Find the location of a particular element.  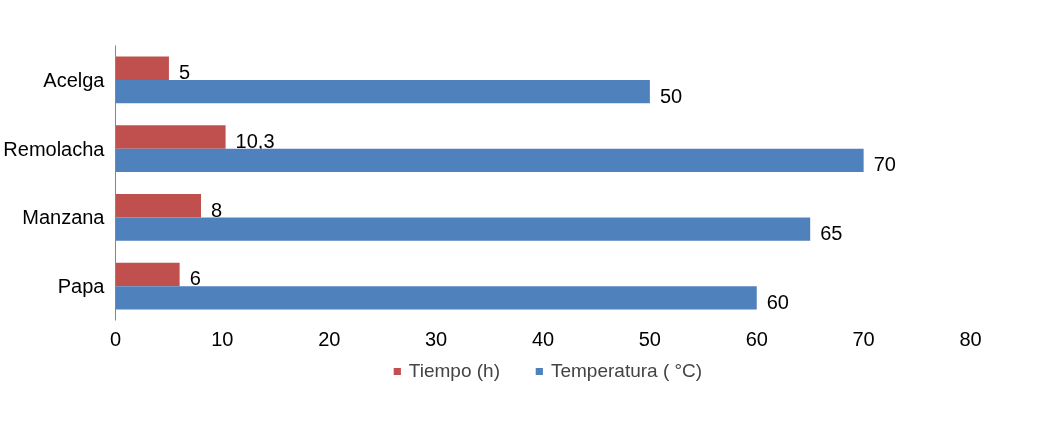

legend-label: Temperatura ( °C) is located at coordinates (626, 370).